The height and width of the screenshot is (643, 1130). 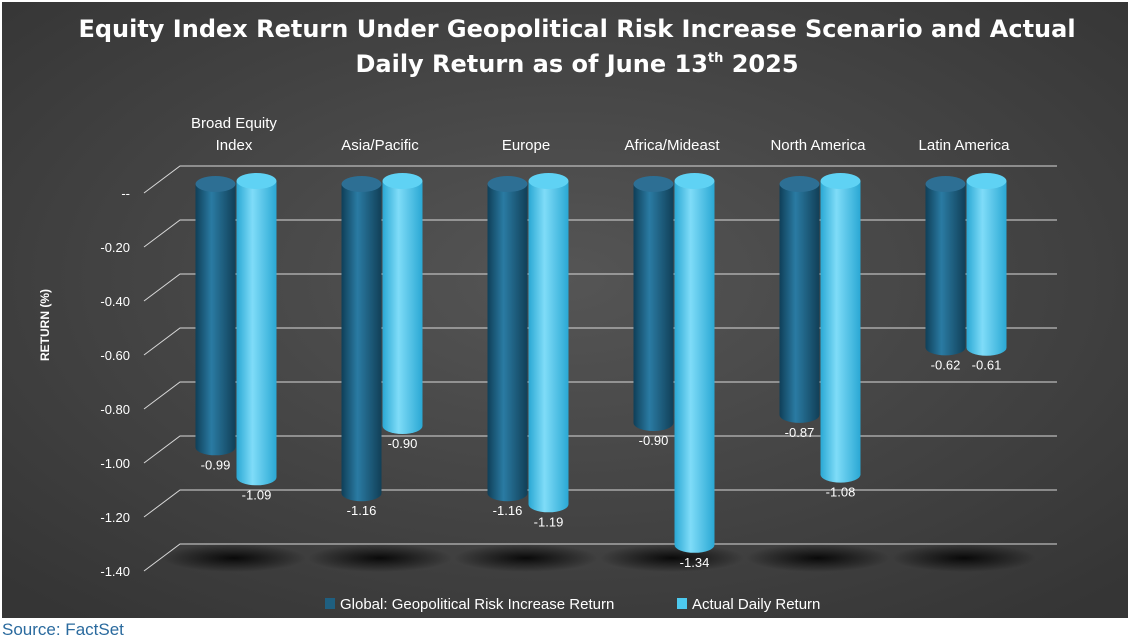 What do you see at coordinates (526, 145) in the screenshot?
I see `category-label: Europe` at bounding box center [526, 145].